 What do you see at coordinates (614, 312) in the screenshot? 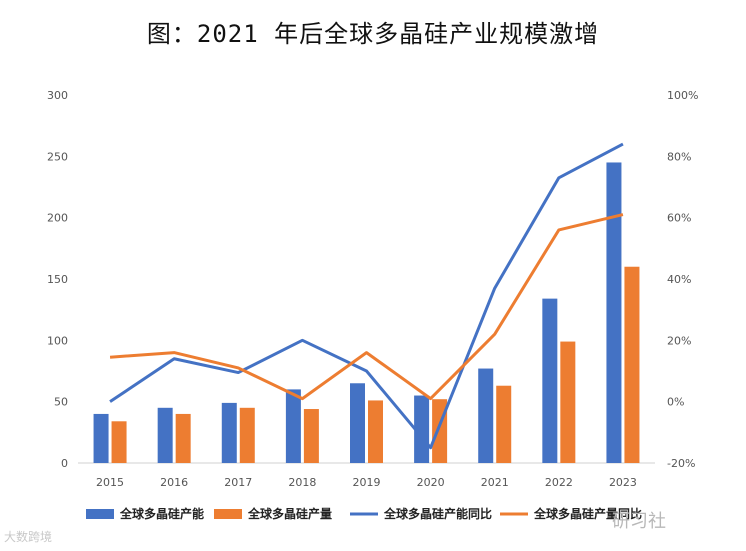
I see `bar-capacity-2023` at bounding box center [614, 312].